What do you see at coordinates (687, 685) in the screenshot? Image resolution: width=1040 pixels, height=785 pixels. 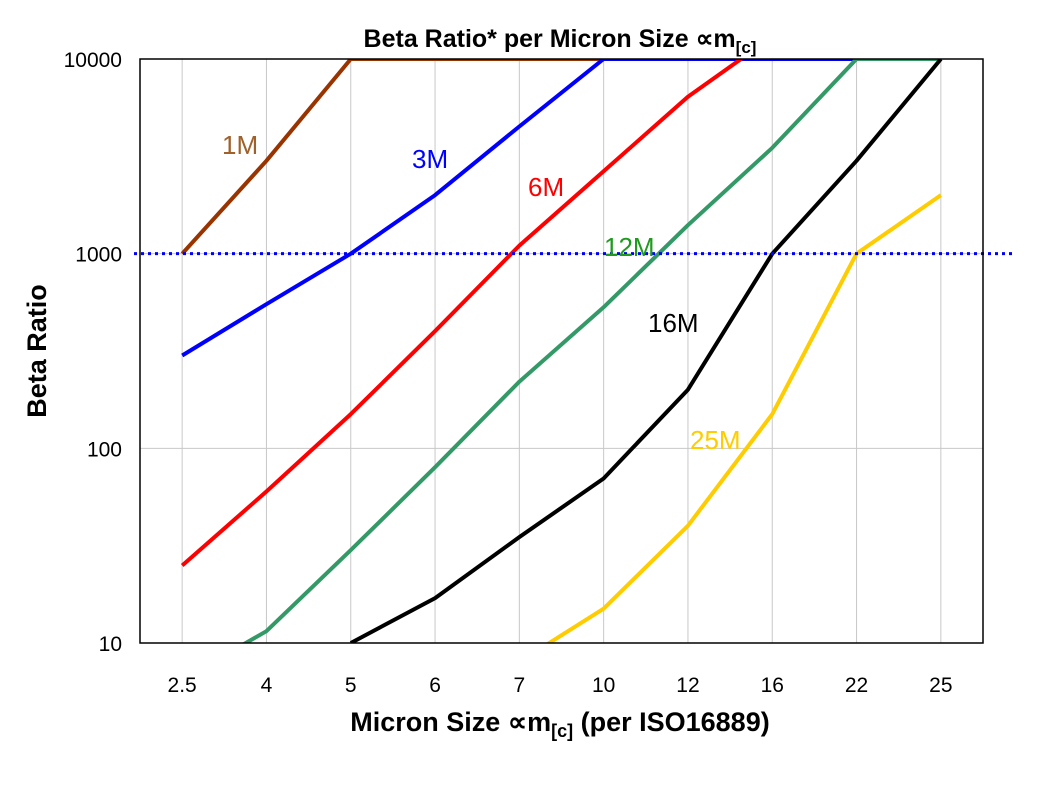 I see `x-tick-label: 12` at bounding box center [687, 685].